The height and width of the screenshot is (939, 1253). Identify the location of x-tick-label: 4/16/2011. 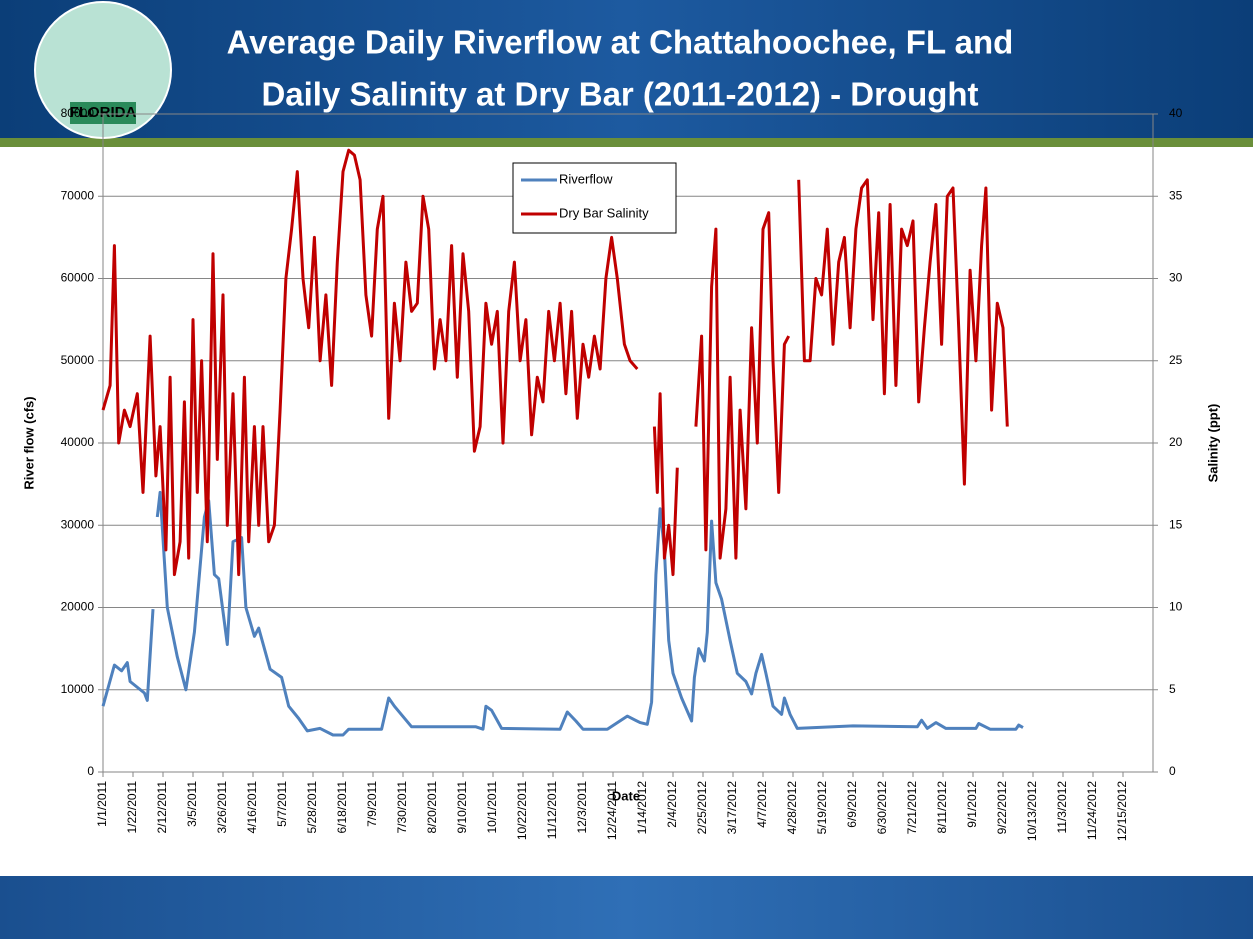
(252, 807).